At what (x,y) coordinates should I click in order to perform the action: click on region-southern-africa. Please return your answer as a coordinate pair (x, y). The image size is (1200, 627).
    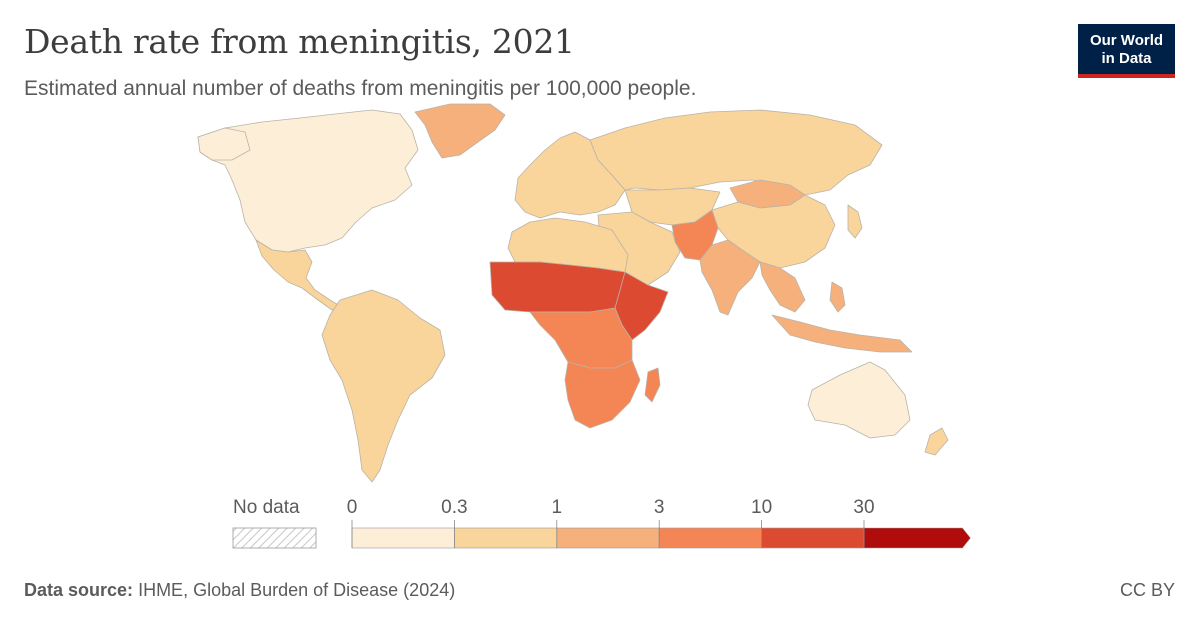
    Looking at the image, I should click on (602, 394).